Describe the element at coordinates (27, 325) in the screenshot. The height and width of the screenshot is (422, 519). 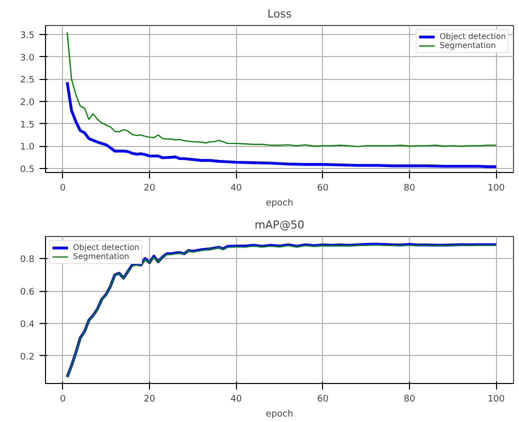
I see `y-tick-label: 0.4` at that location.